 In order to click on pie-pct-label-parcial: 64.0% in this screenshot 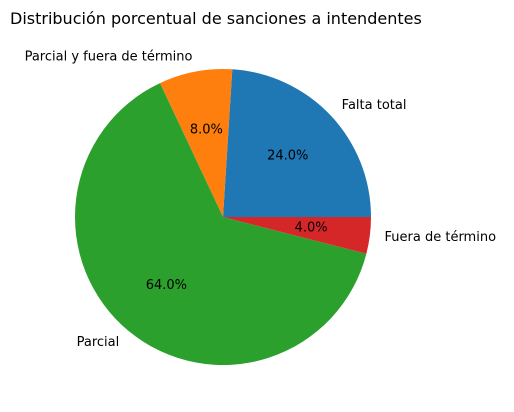, I will do `click(166, 285)`.